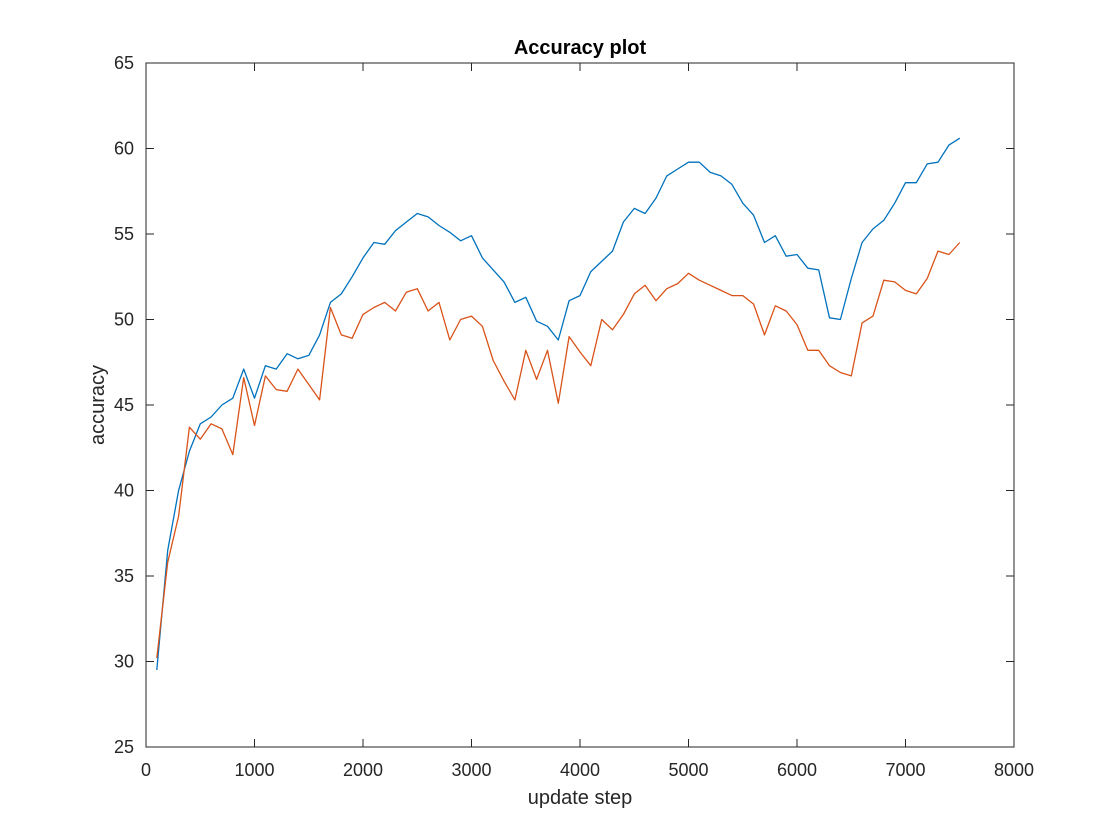 The height and width of the screenshot is (840, 1120). What do you see at coordinates (98, 405) in the screenshot?
I see `y-axis-label: accuracy` at bounding box center [98, 405].